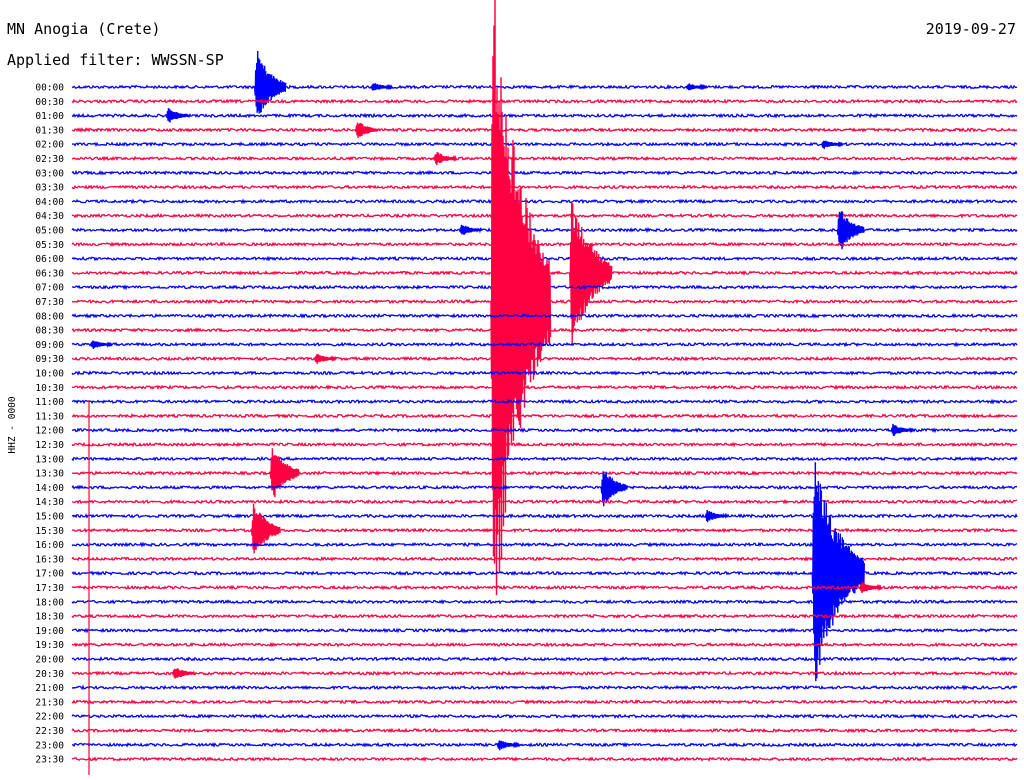  Describe the element at coordinates (49, 731) in the screenshot. I see `time-label: 22:30` at that location.